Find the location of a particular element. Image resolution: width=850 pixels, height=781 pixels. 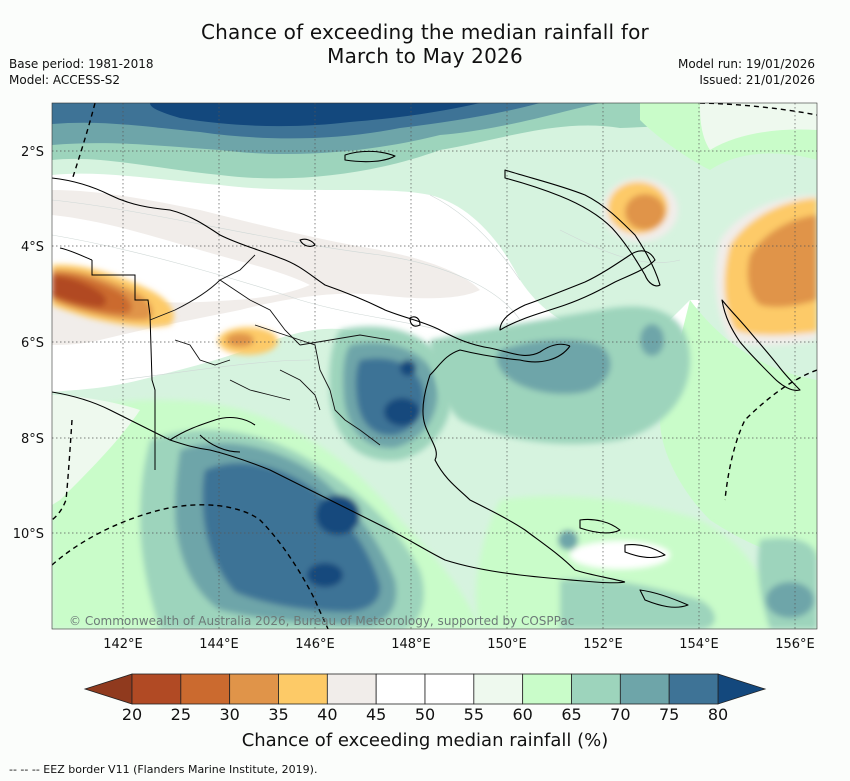

field-huon-wet is located at coordinates (391, 393).